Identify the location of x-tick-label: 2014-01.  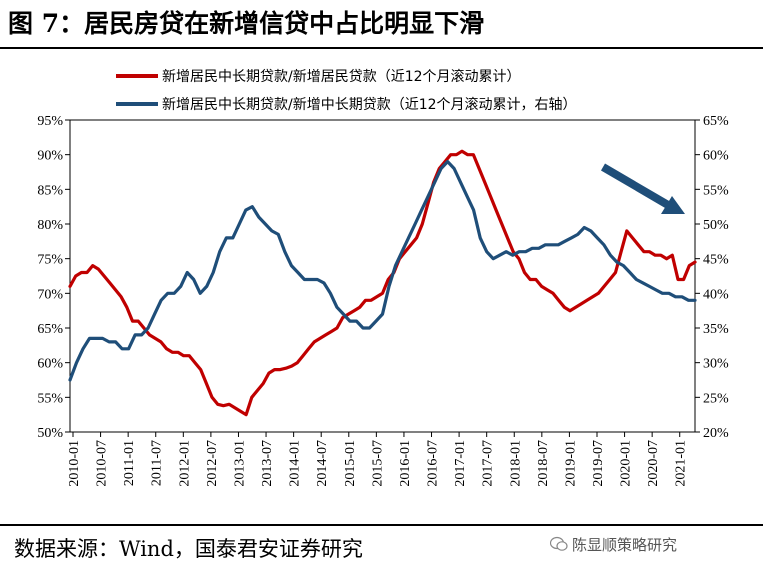
(295, 463).